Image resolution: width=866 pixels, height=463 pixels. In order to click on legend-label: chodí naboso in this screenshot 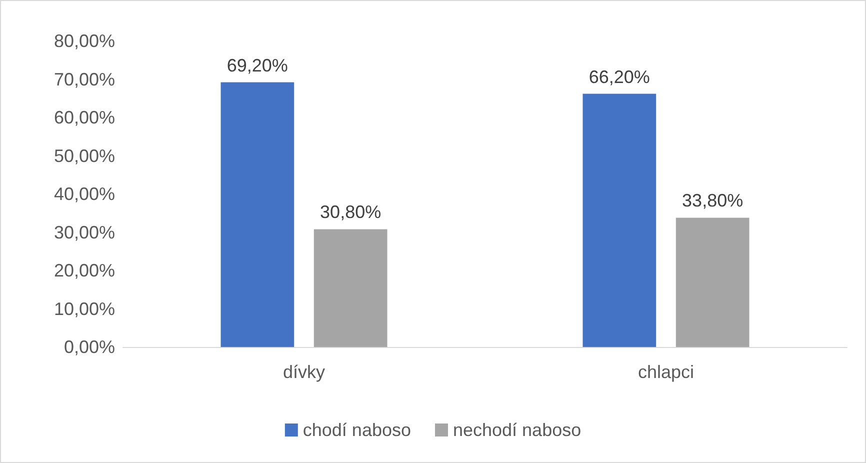, I will do `click(356, 430)`.